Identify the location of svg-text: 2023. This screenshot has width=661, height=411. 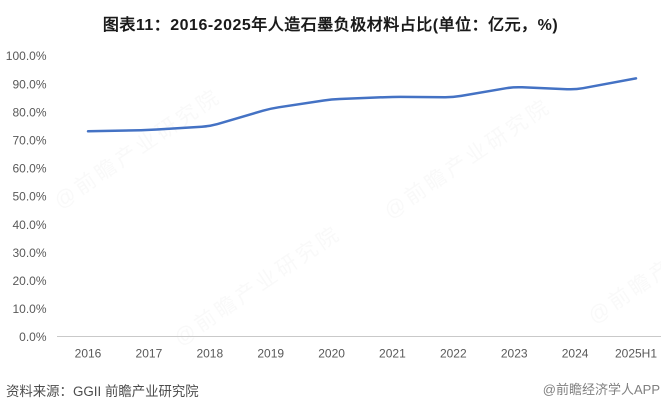
(514, 354).